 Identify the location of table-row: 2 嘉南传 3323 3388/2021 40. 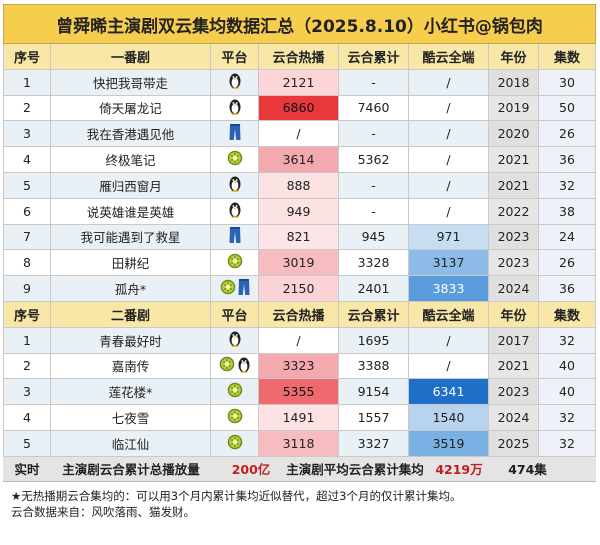
(299, 366).